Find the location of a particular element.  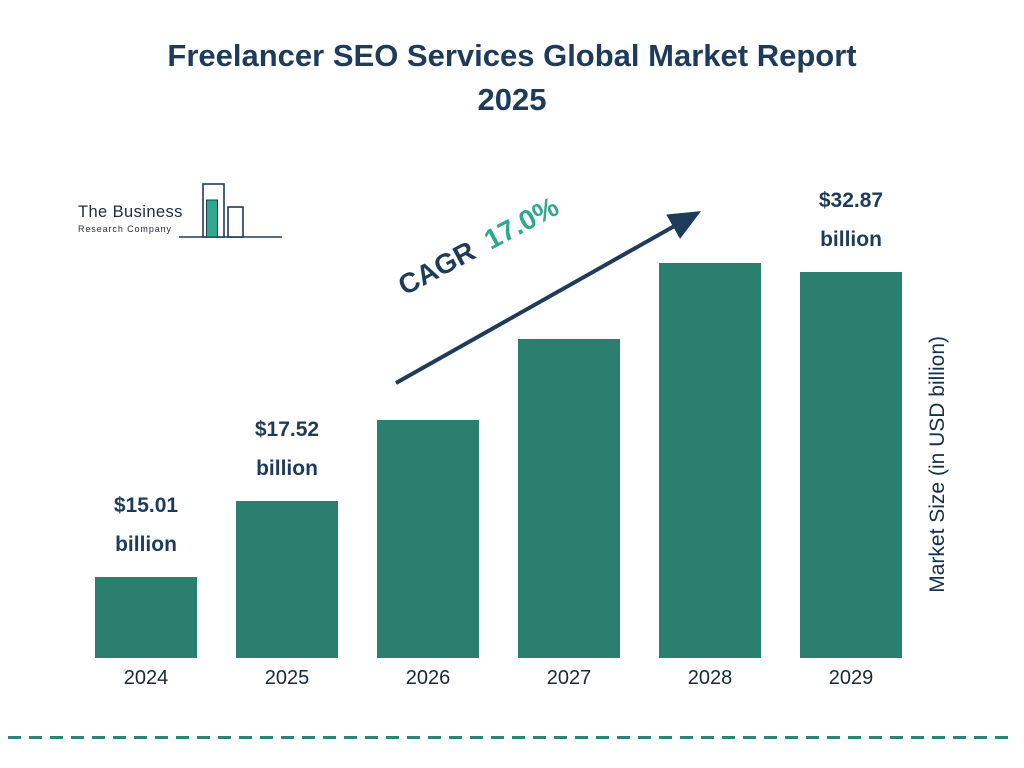

bar-value-label: $32.87 billion is located at coordinates (851, 220).